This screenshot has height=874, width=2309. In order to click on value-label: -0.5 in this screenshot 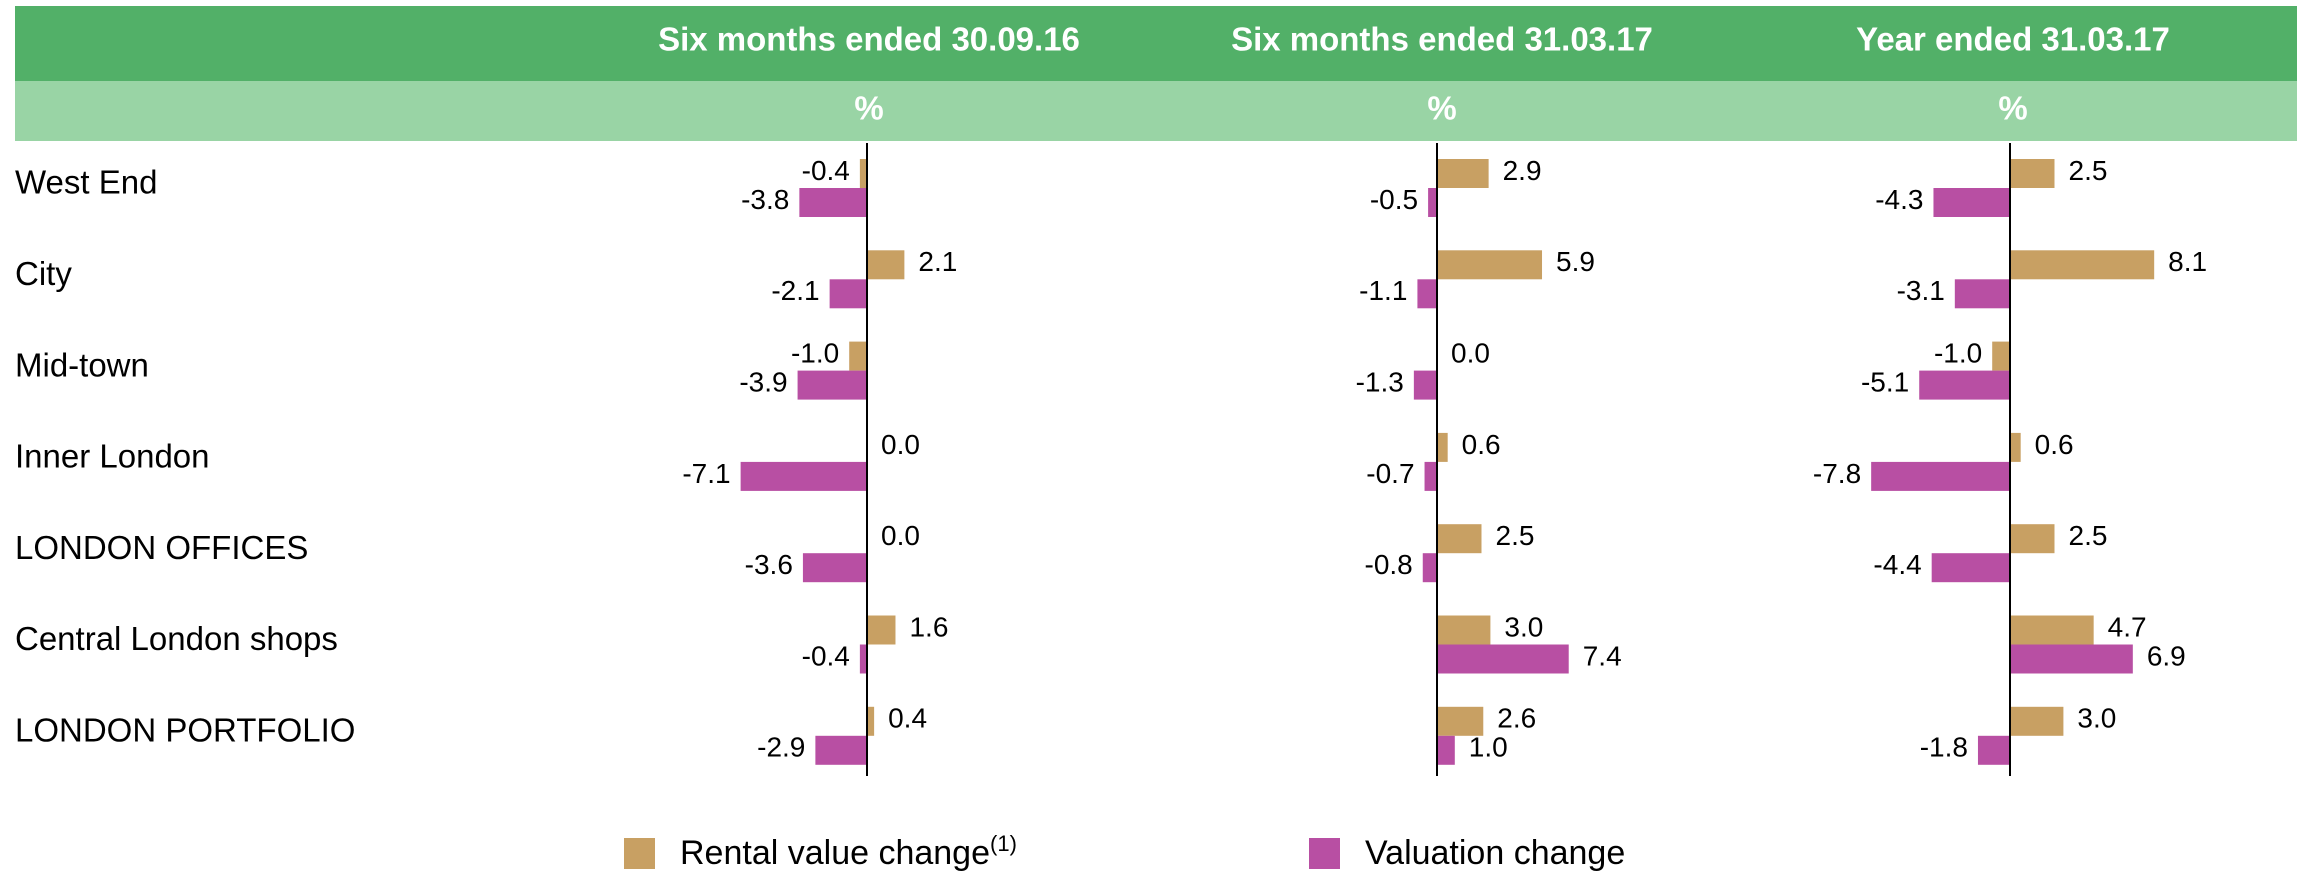, I will do `click(1394, 199)`.